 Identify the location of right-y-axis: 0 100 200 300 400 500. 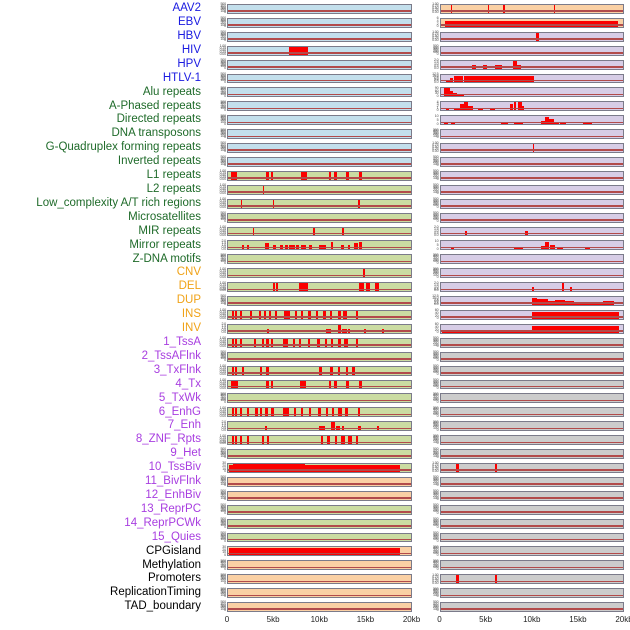
(429, 482).